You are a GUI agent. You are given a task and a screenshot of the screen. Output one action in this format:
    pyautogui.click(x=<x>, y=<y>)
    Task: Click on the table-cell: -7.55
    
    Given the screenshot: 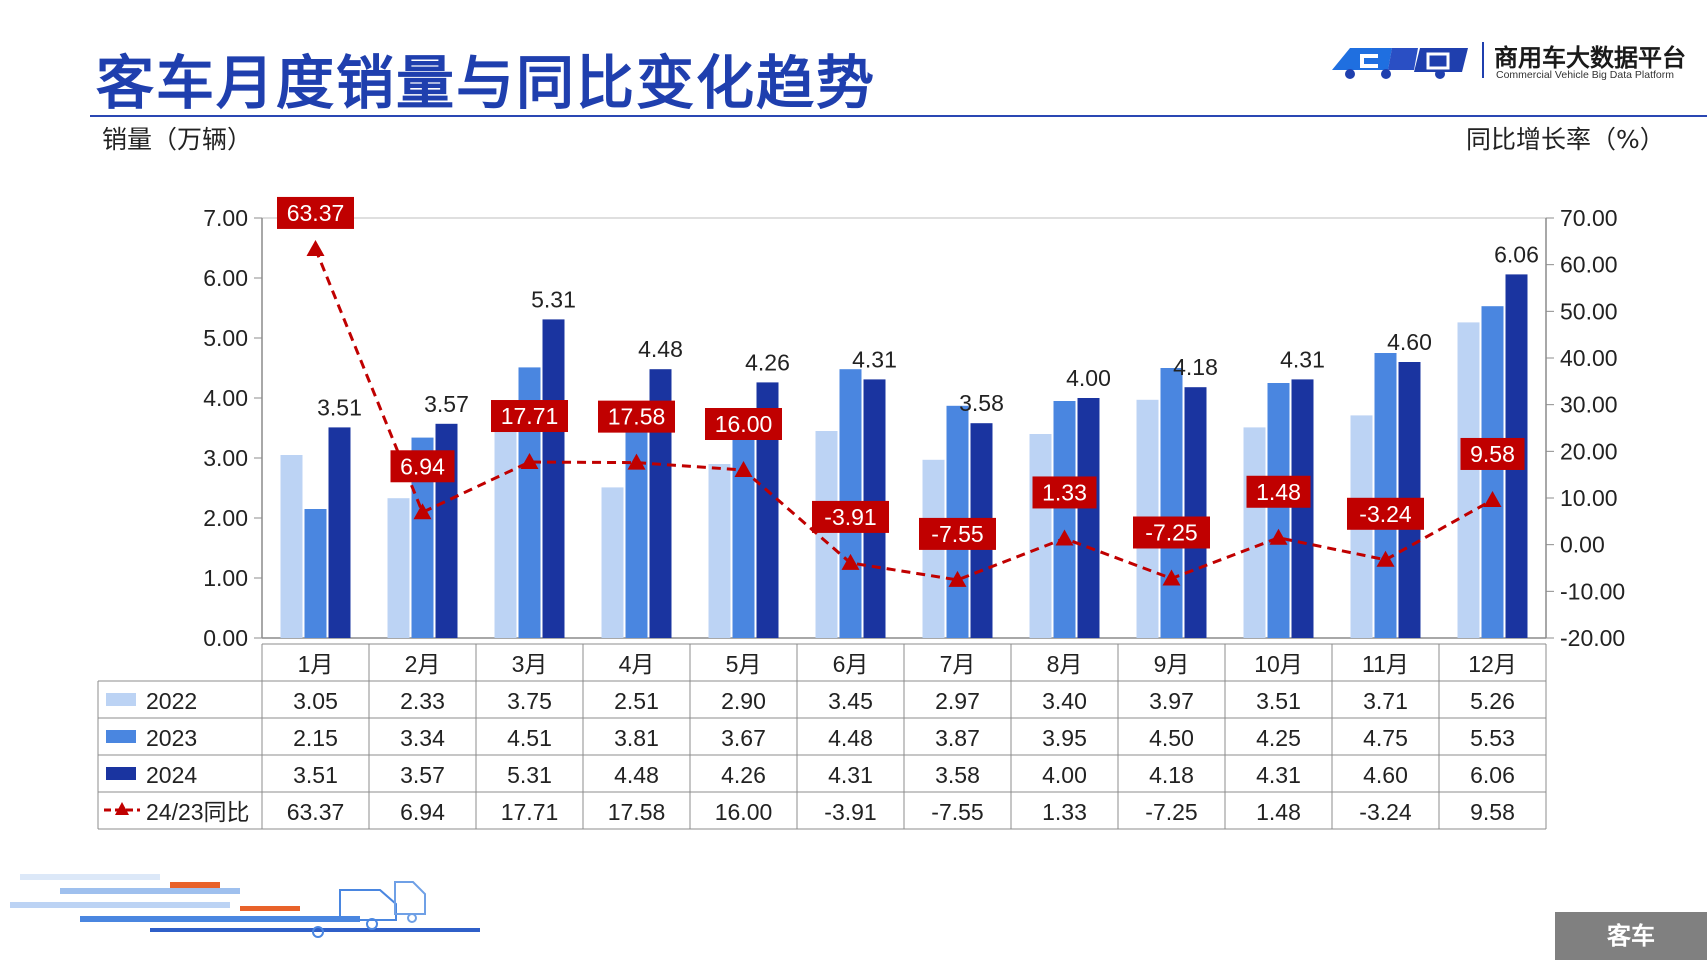 What is the action you would take?
    pyautogui.click(x=957, y=812)
    